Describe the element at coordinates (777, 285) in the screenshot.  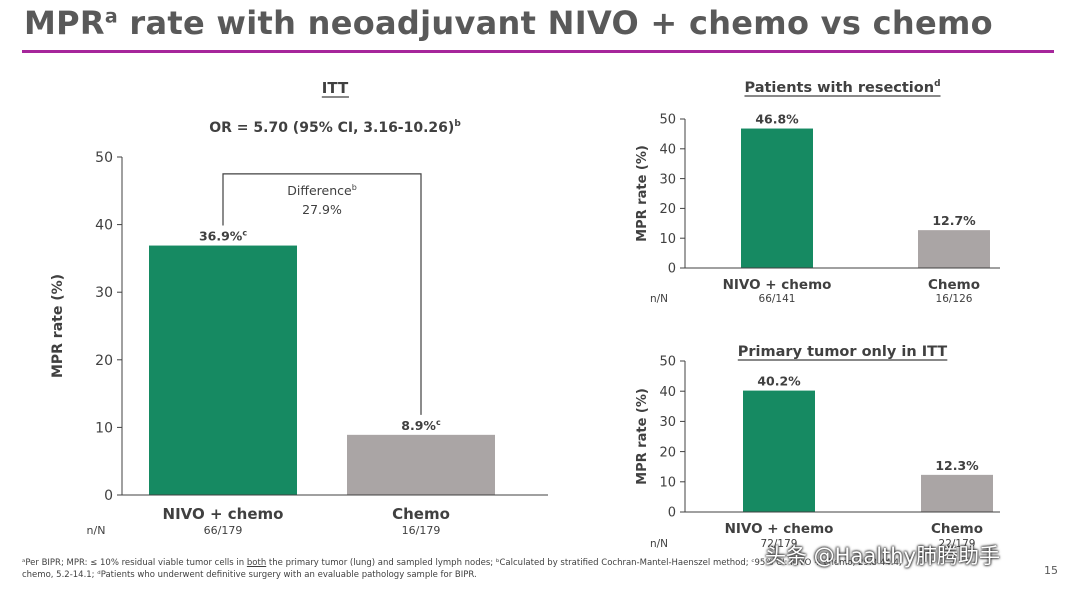
I see `chart-2-category-label: NIVO + chemo` at that location.